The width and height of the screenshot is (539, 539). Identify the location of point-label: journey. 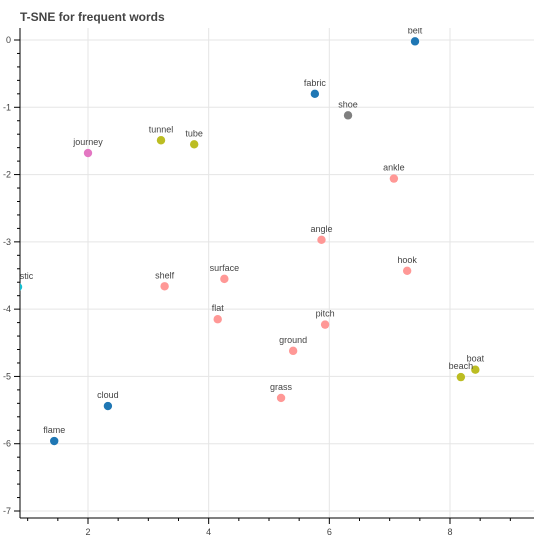
(87, 142).